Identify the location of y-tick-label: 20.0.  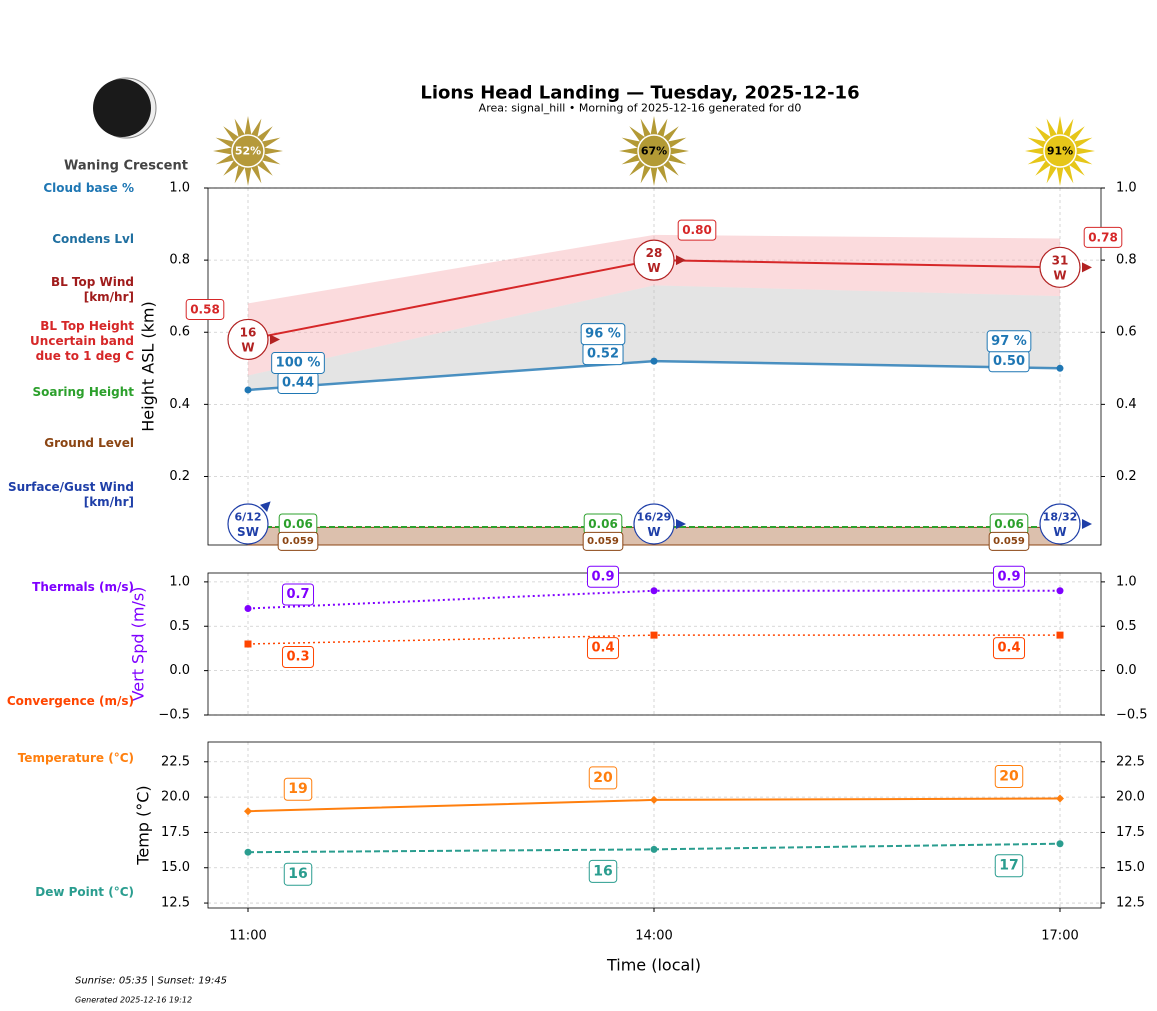
(175, 797).